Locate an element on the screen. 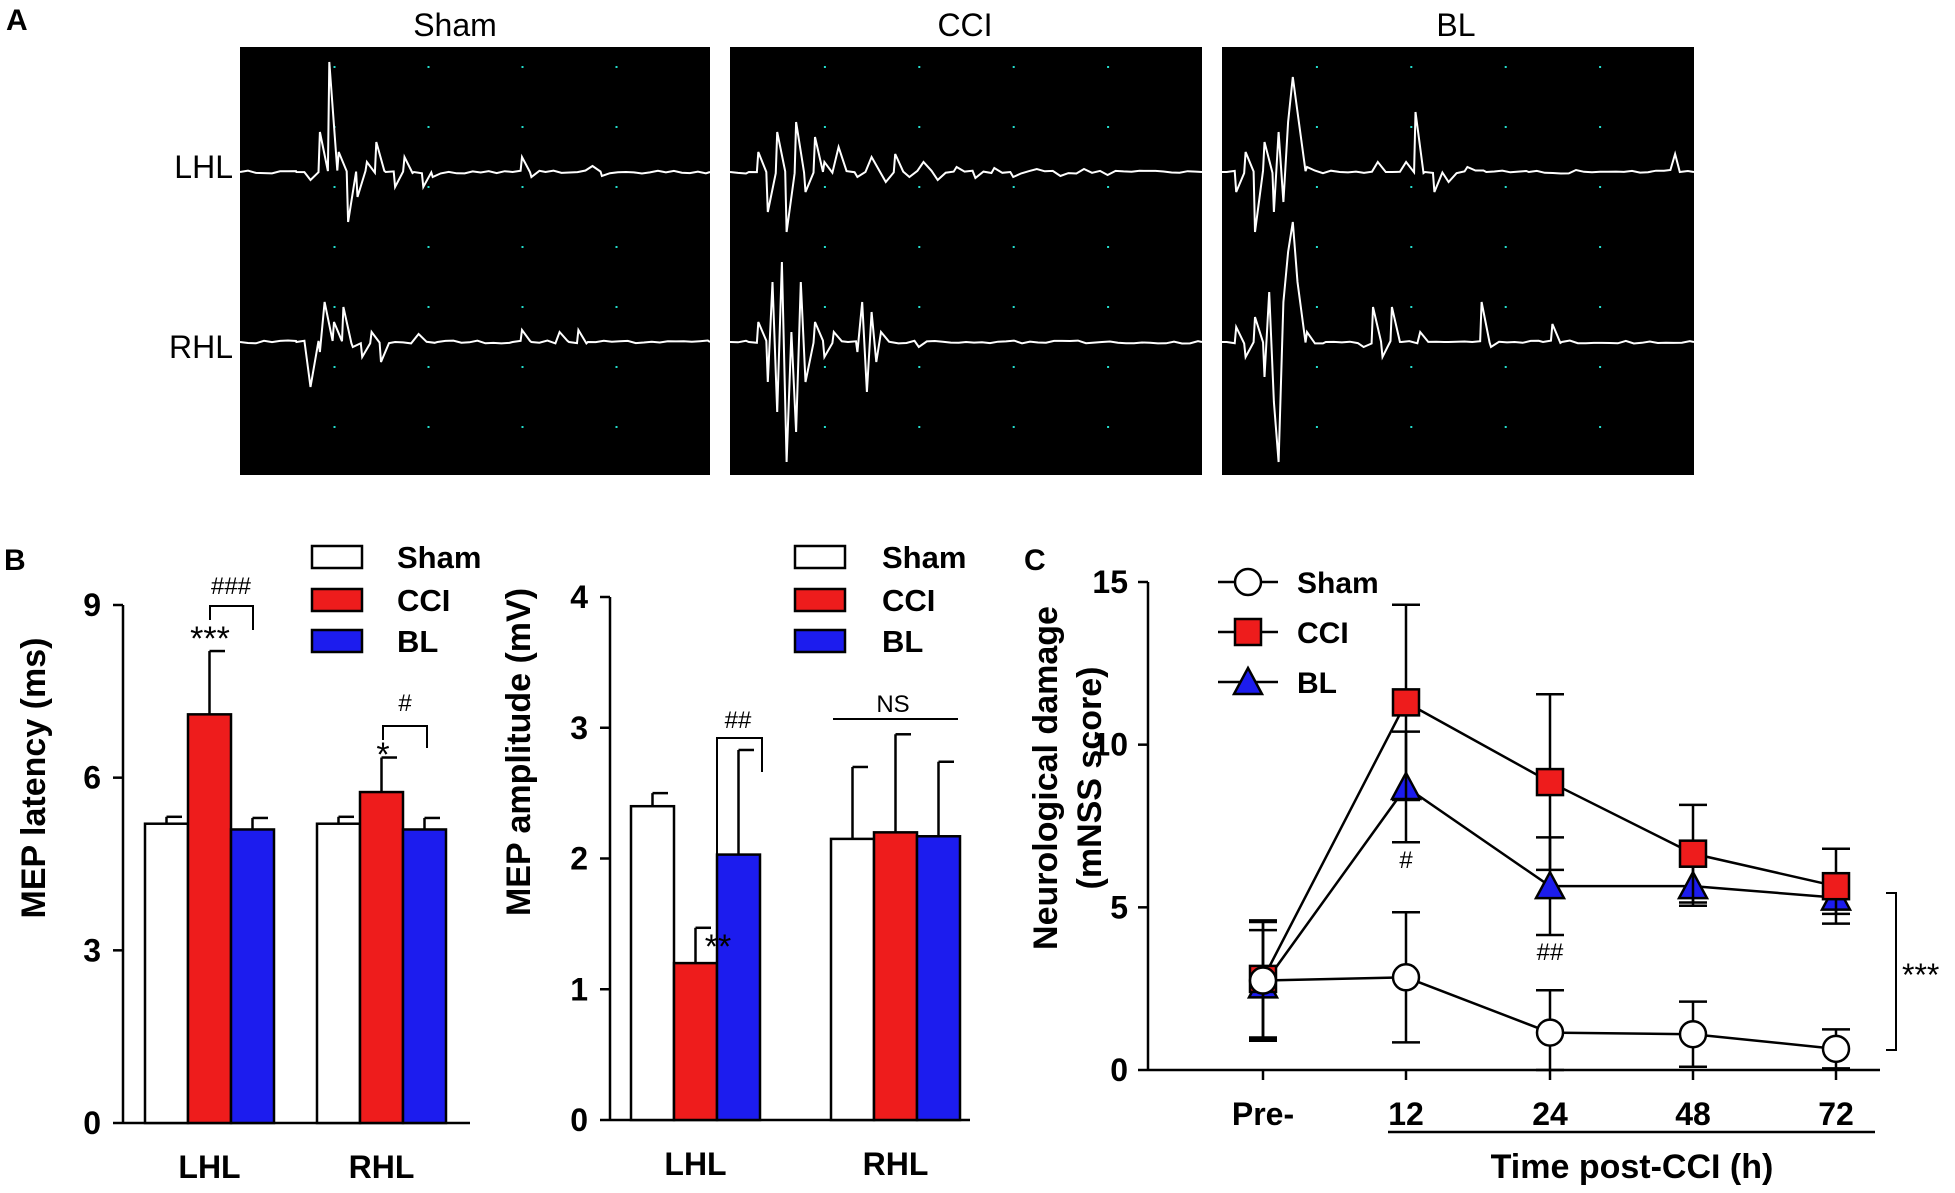  amplitude-y-tick-label: 1 is located at coordinates (579, 989).